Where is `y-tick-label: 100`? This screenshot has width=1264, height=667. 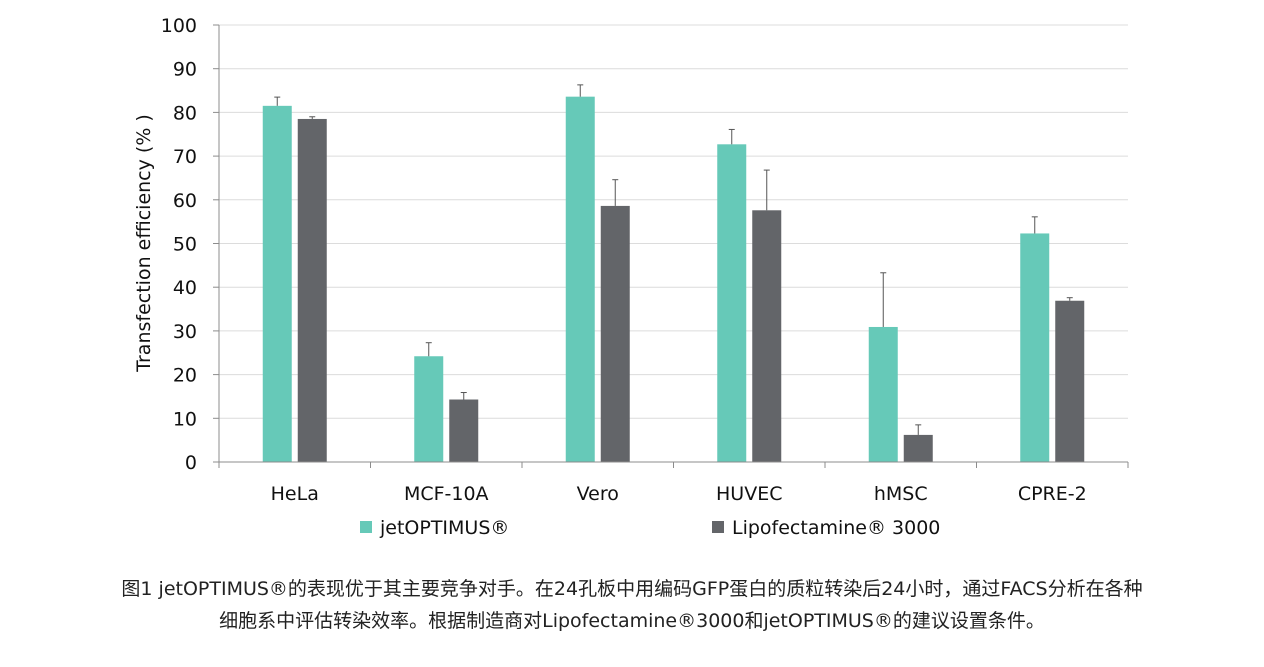 y-tick-label: 100 is located at coordinates (179, 26).